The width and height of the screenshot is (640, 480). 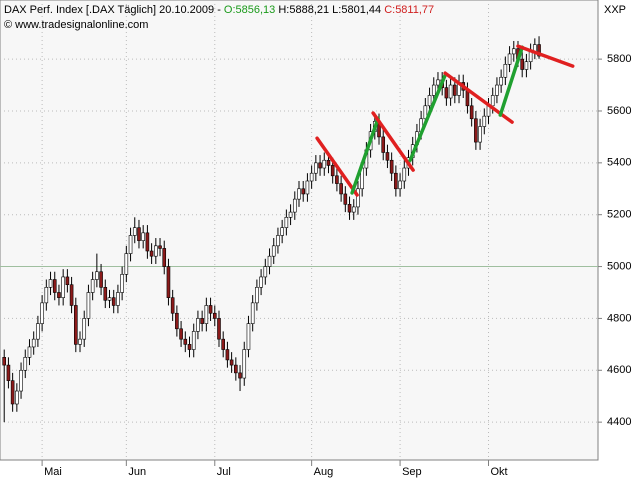 What do you see at coordinates (619, 318) in the screenshot?
I see `y-tick-label: 4800` at bounding box center [619, 318].